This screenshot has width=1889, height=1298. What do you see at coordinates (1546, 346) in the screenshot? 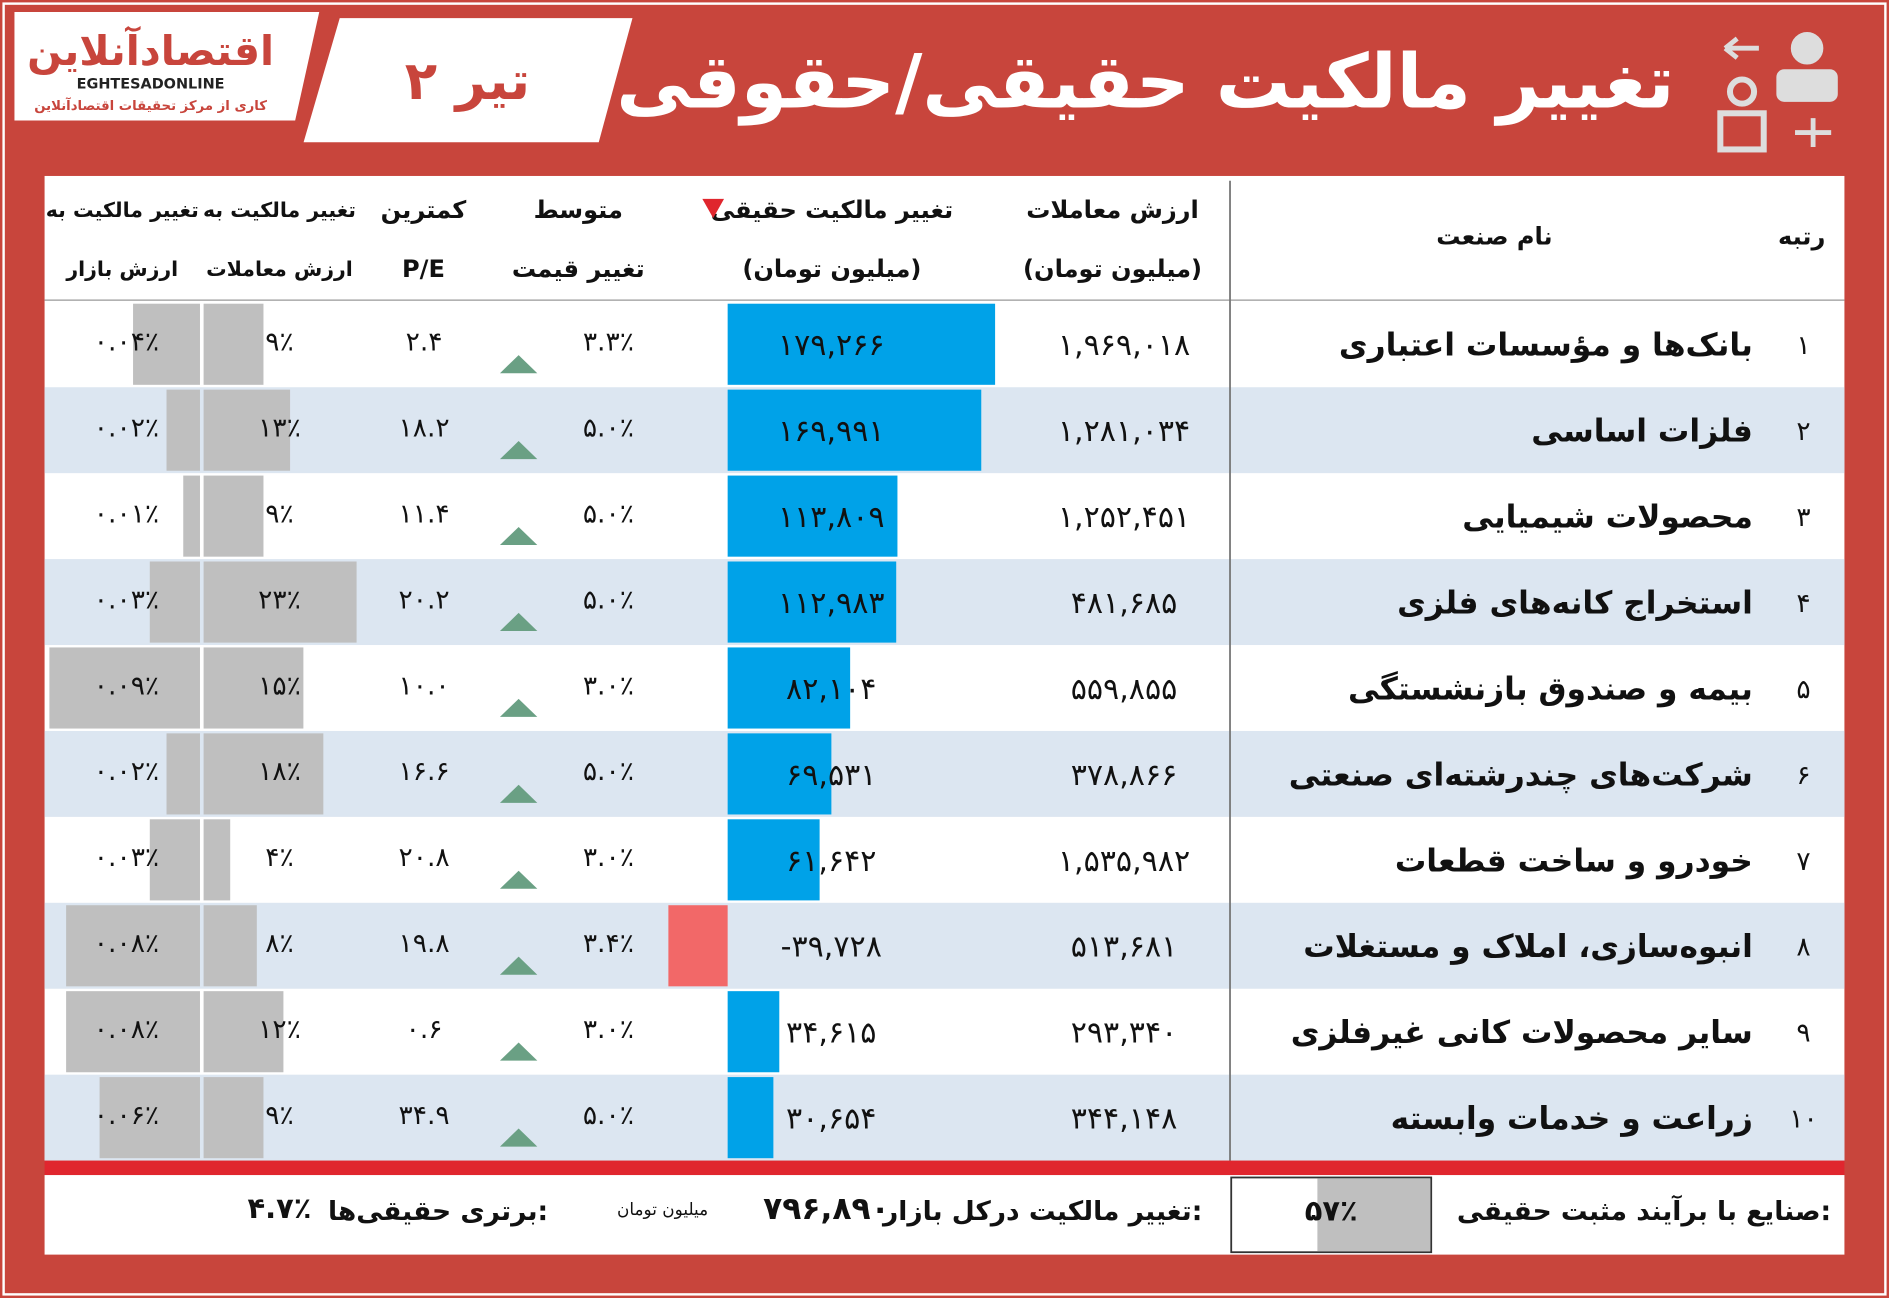
I see `industry-name: بانک‌ها و مؤسسات اعتباری` at bounding box center [1546, 346].